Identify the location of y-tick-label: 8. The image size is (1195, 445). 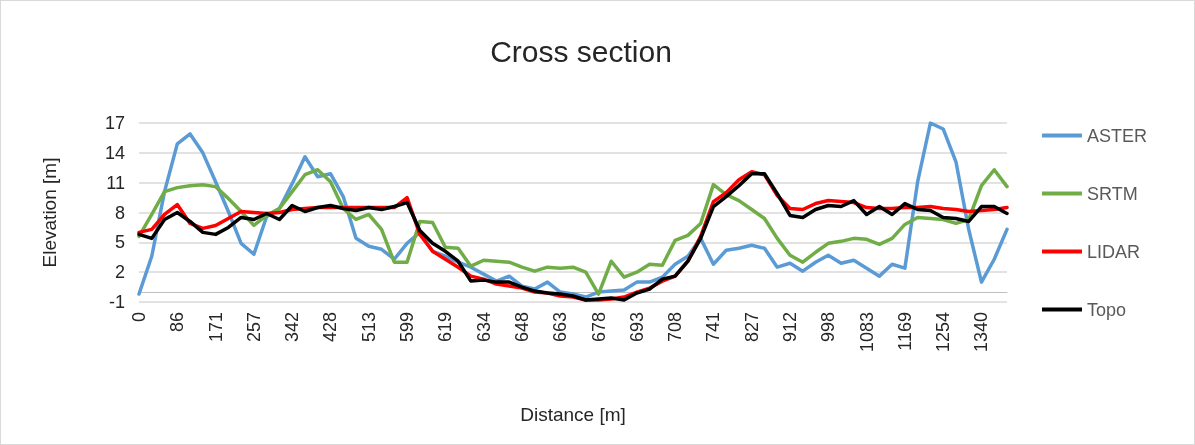
(119, 212).